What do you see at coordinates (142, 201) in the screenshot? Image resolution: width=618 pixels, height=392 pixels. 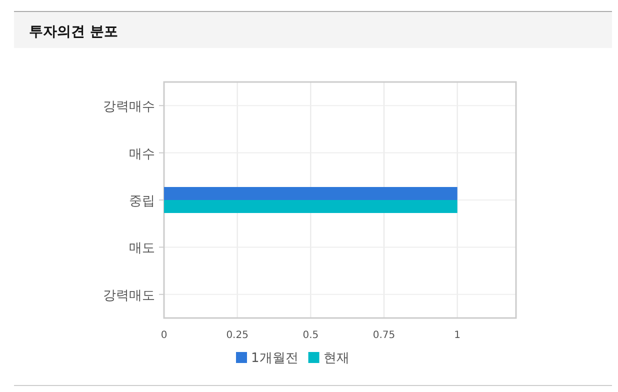 I see `y-tick: 중립` at bounding box center [142, 201].